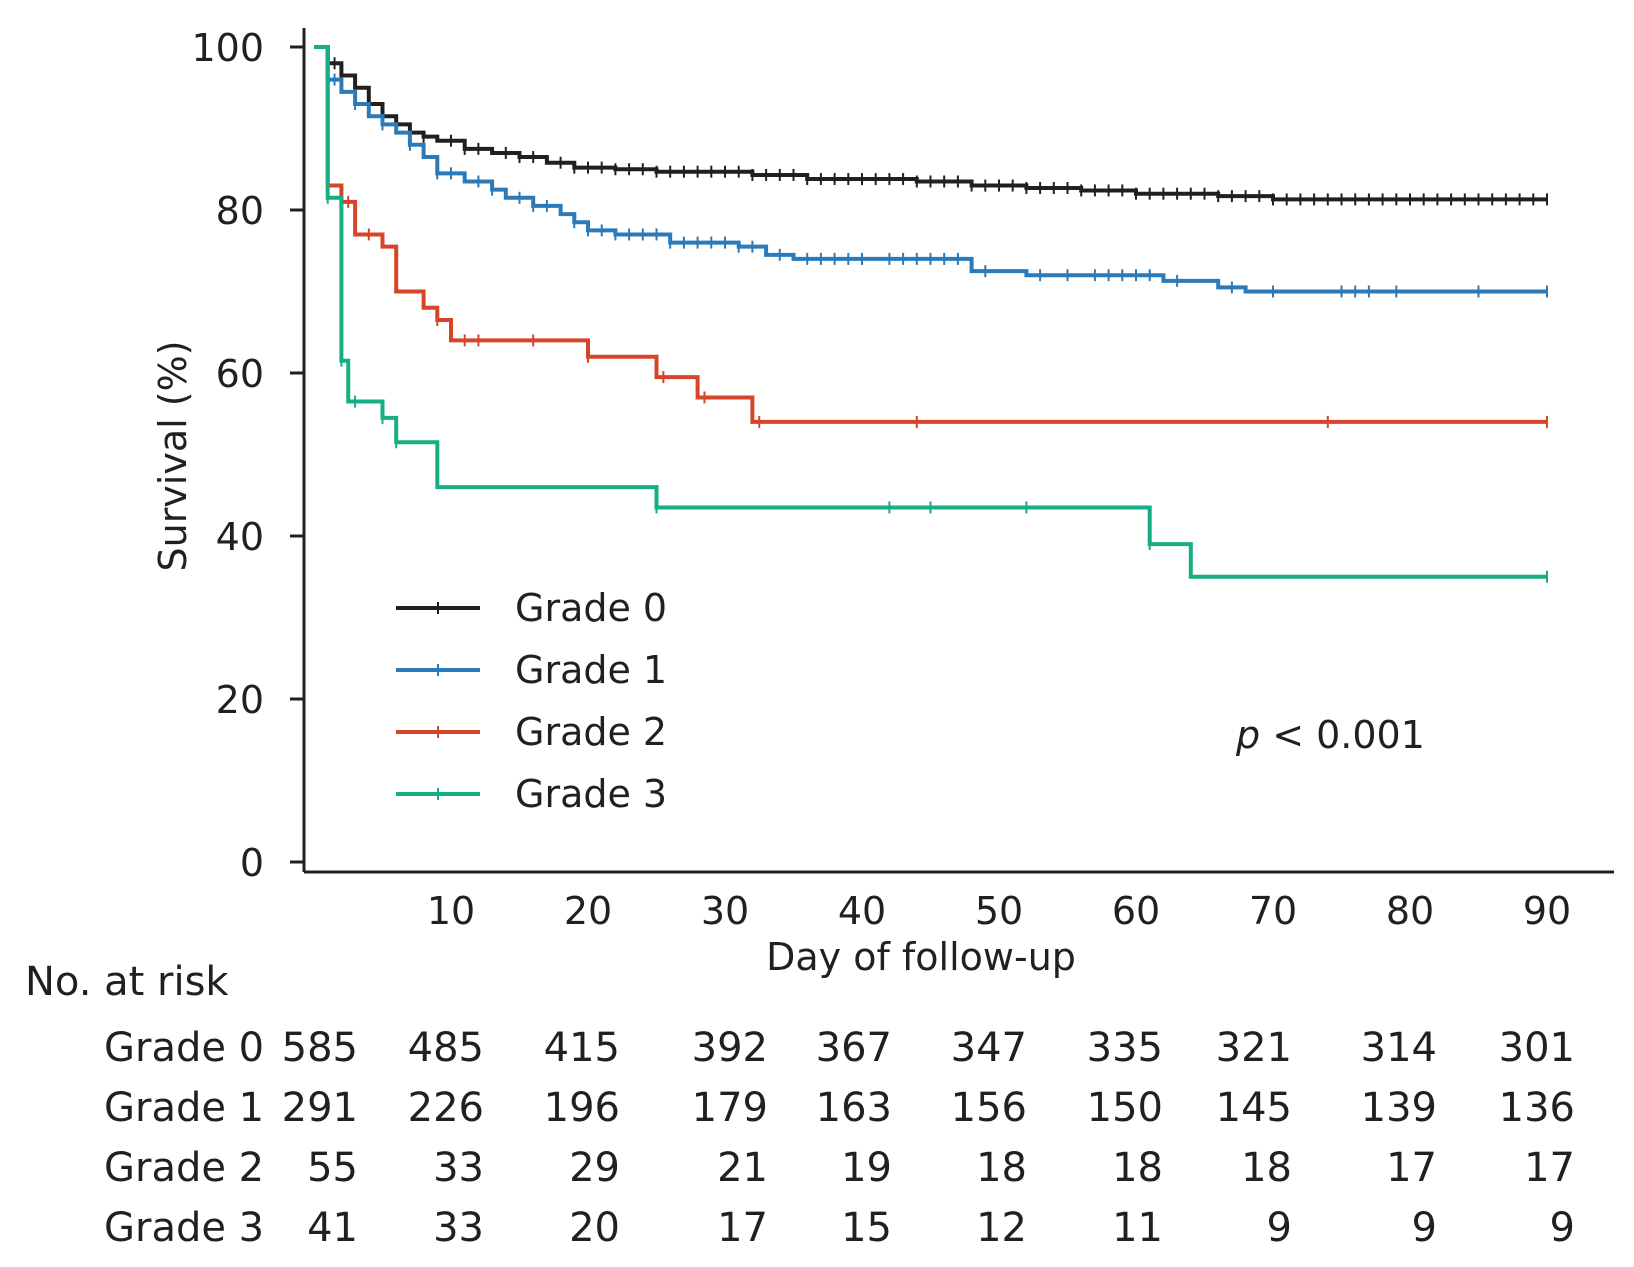 Image resolution: width=1634 pixels, height=1267 pixels. Describe the element at coordinates (531, 701) in the screenshot. I see `legend: Grade 0 Grade 1 Grade 2 Grade 3` at that location.